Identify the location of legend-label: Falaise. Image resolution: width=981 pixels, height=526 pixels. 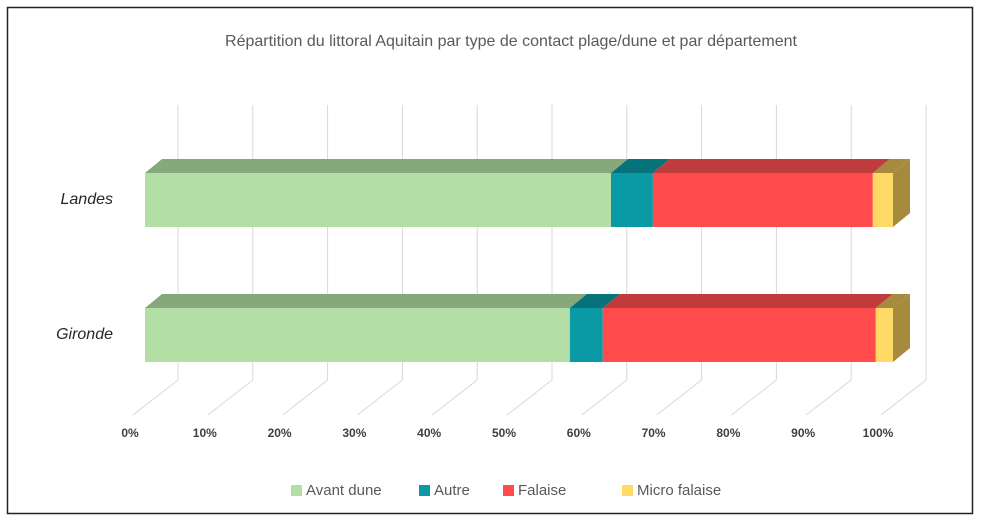
(542, 490).